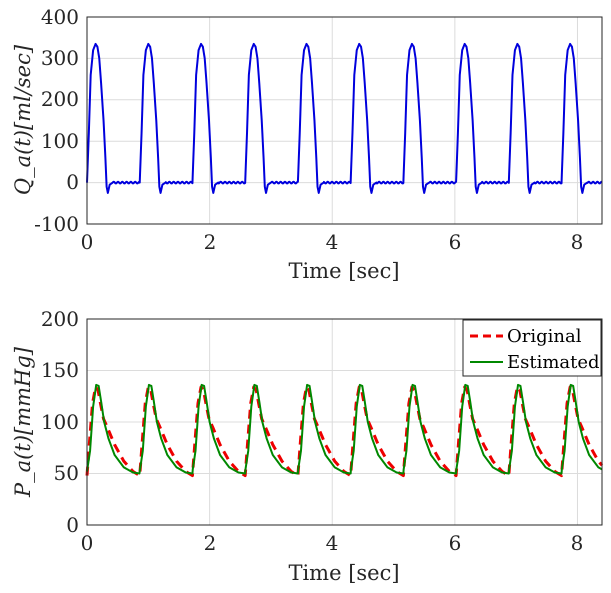 Image resolution: width=611 pixels, height=593 pixels. What do you see at coordinates (455, 242) in the screenshot?
I see `flow-xtick-label: 6` at bounding box center [455, 242].